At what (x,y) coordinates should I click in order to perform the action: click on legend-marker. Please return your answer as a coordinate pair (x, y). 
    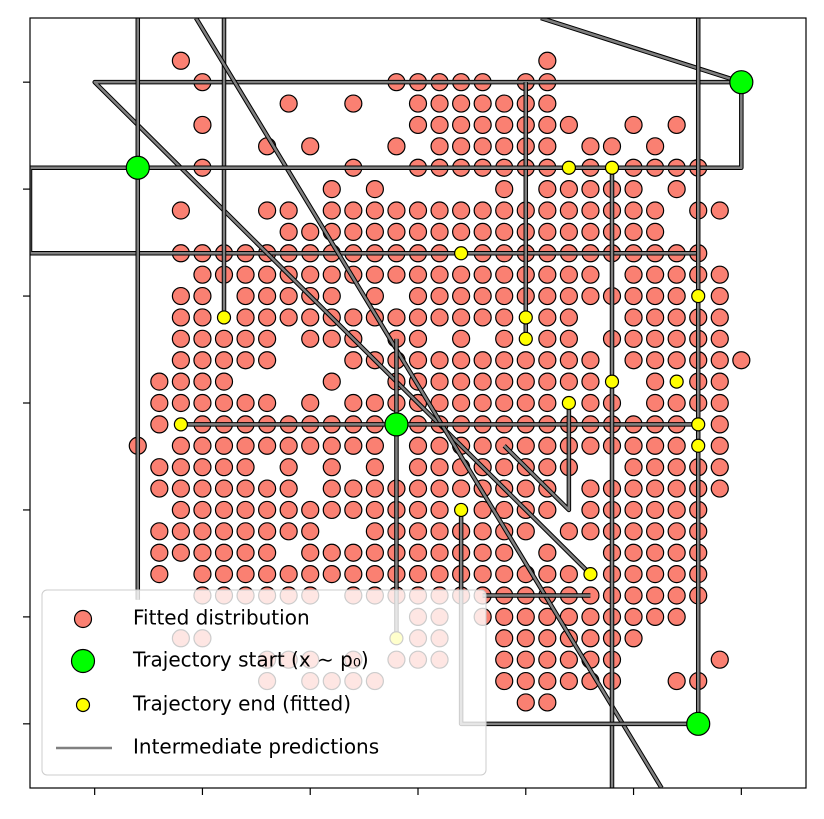
    Looking at the image, I should click on (83, 619).